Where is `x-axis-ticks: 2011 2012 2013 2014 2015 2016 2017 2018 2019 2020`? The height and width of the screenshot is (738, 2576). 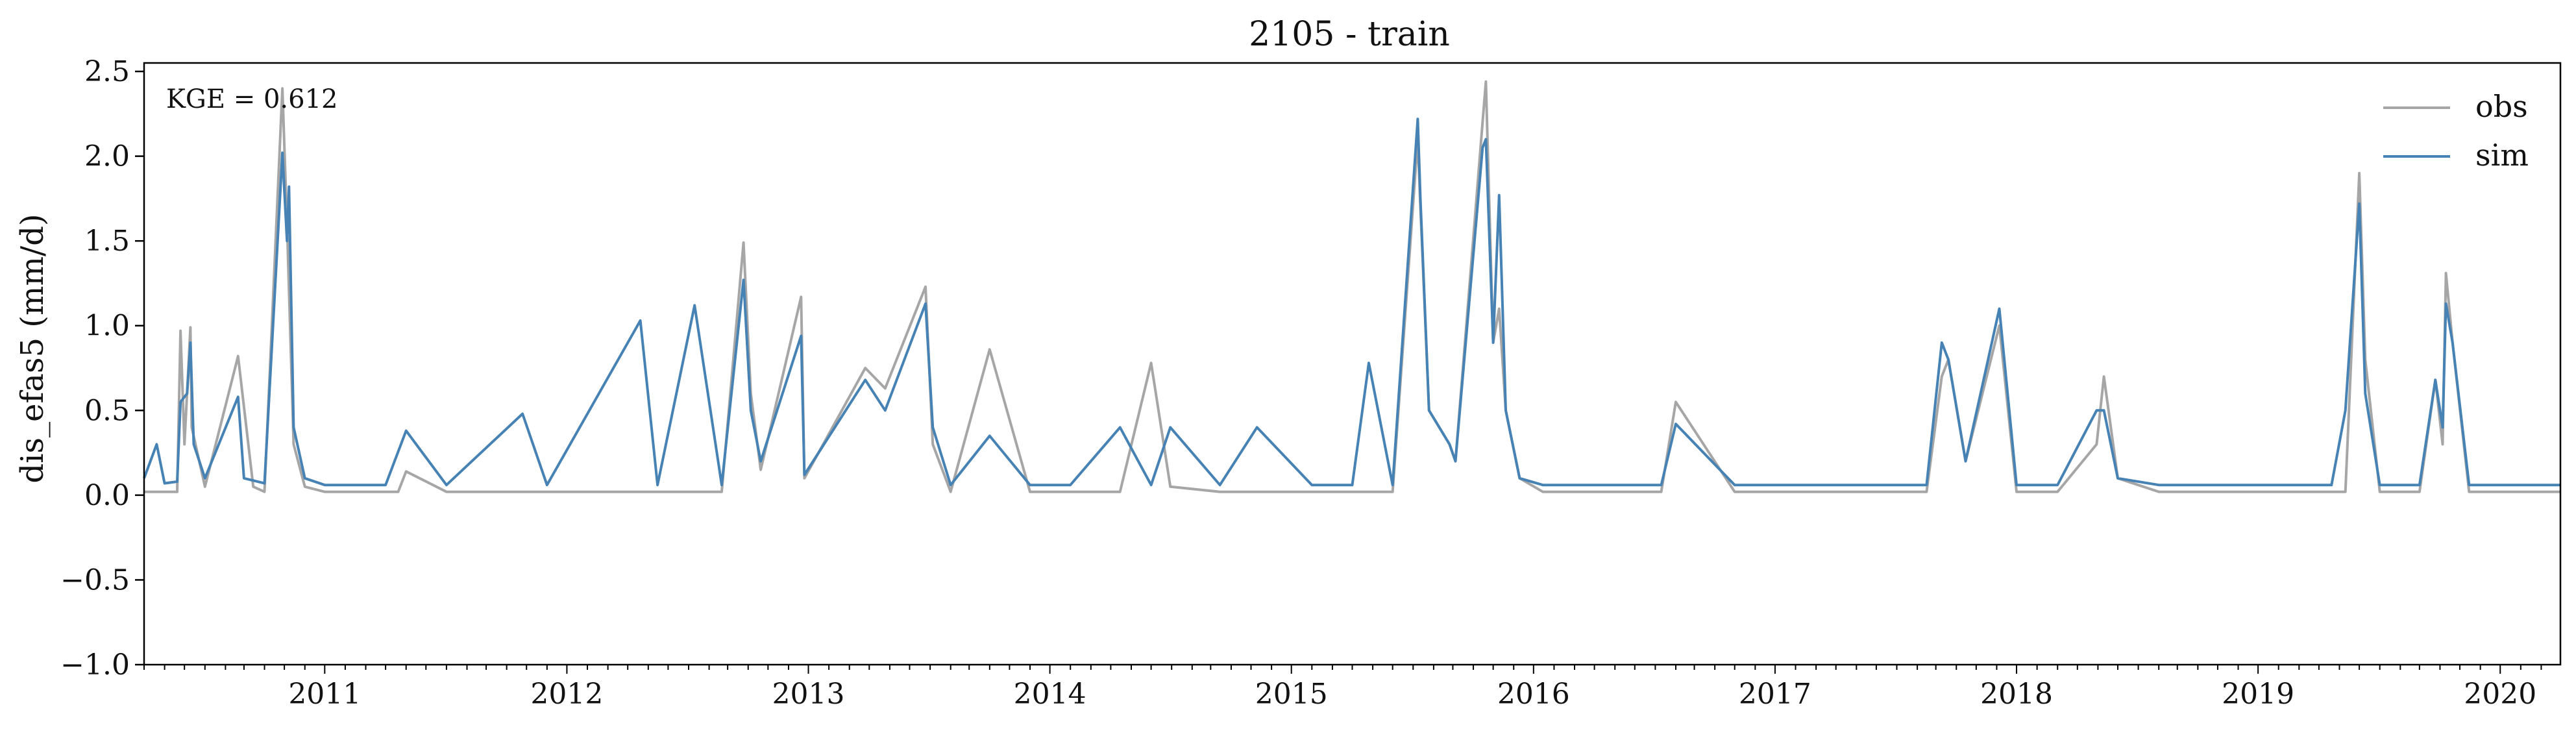 x-axis-ticks: 2011 2012 2013 2014 2015 2016 2017 2018 2019 2020 is located at coordinates (1342, 688).